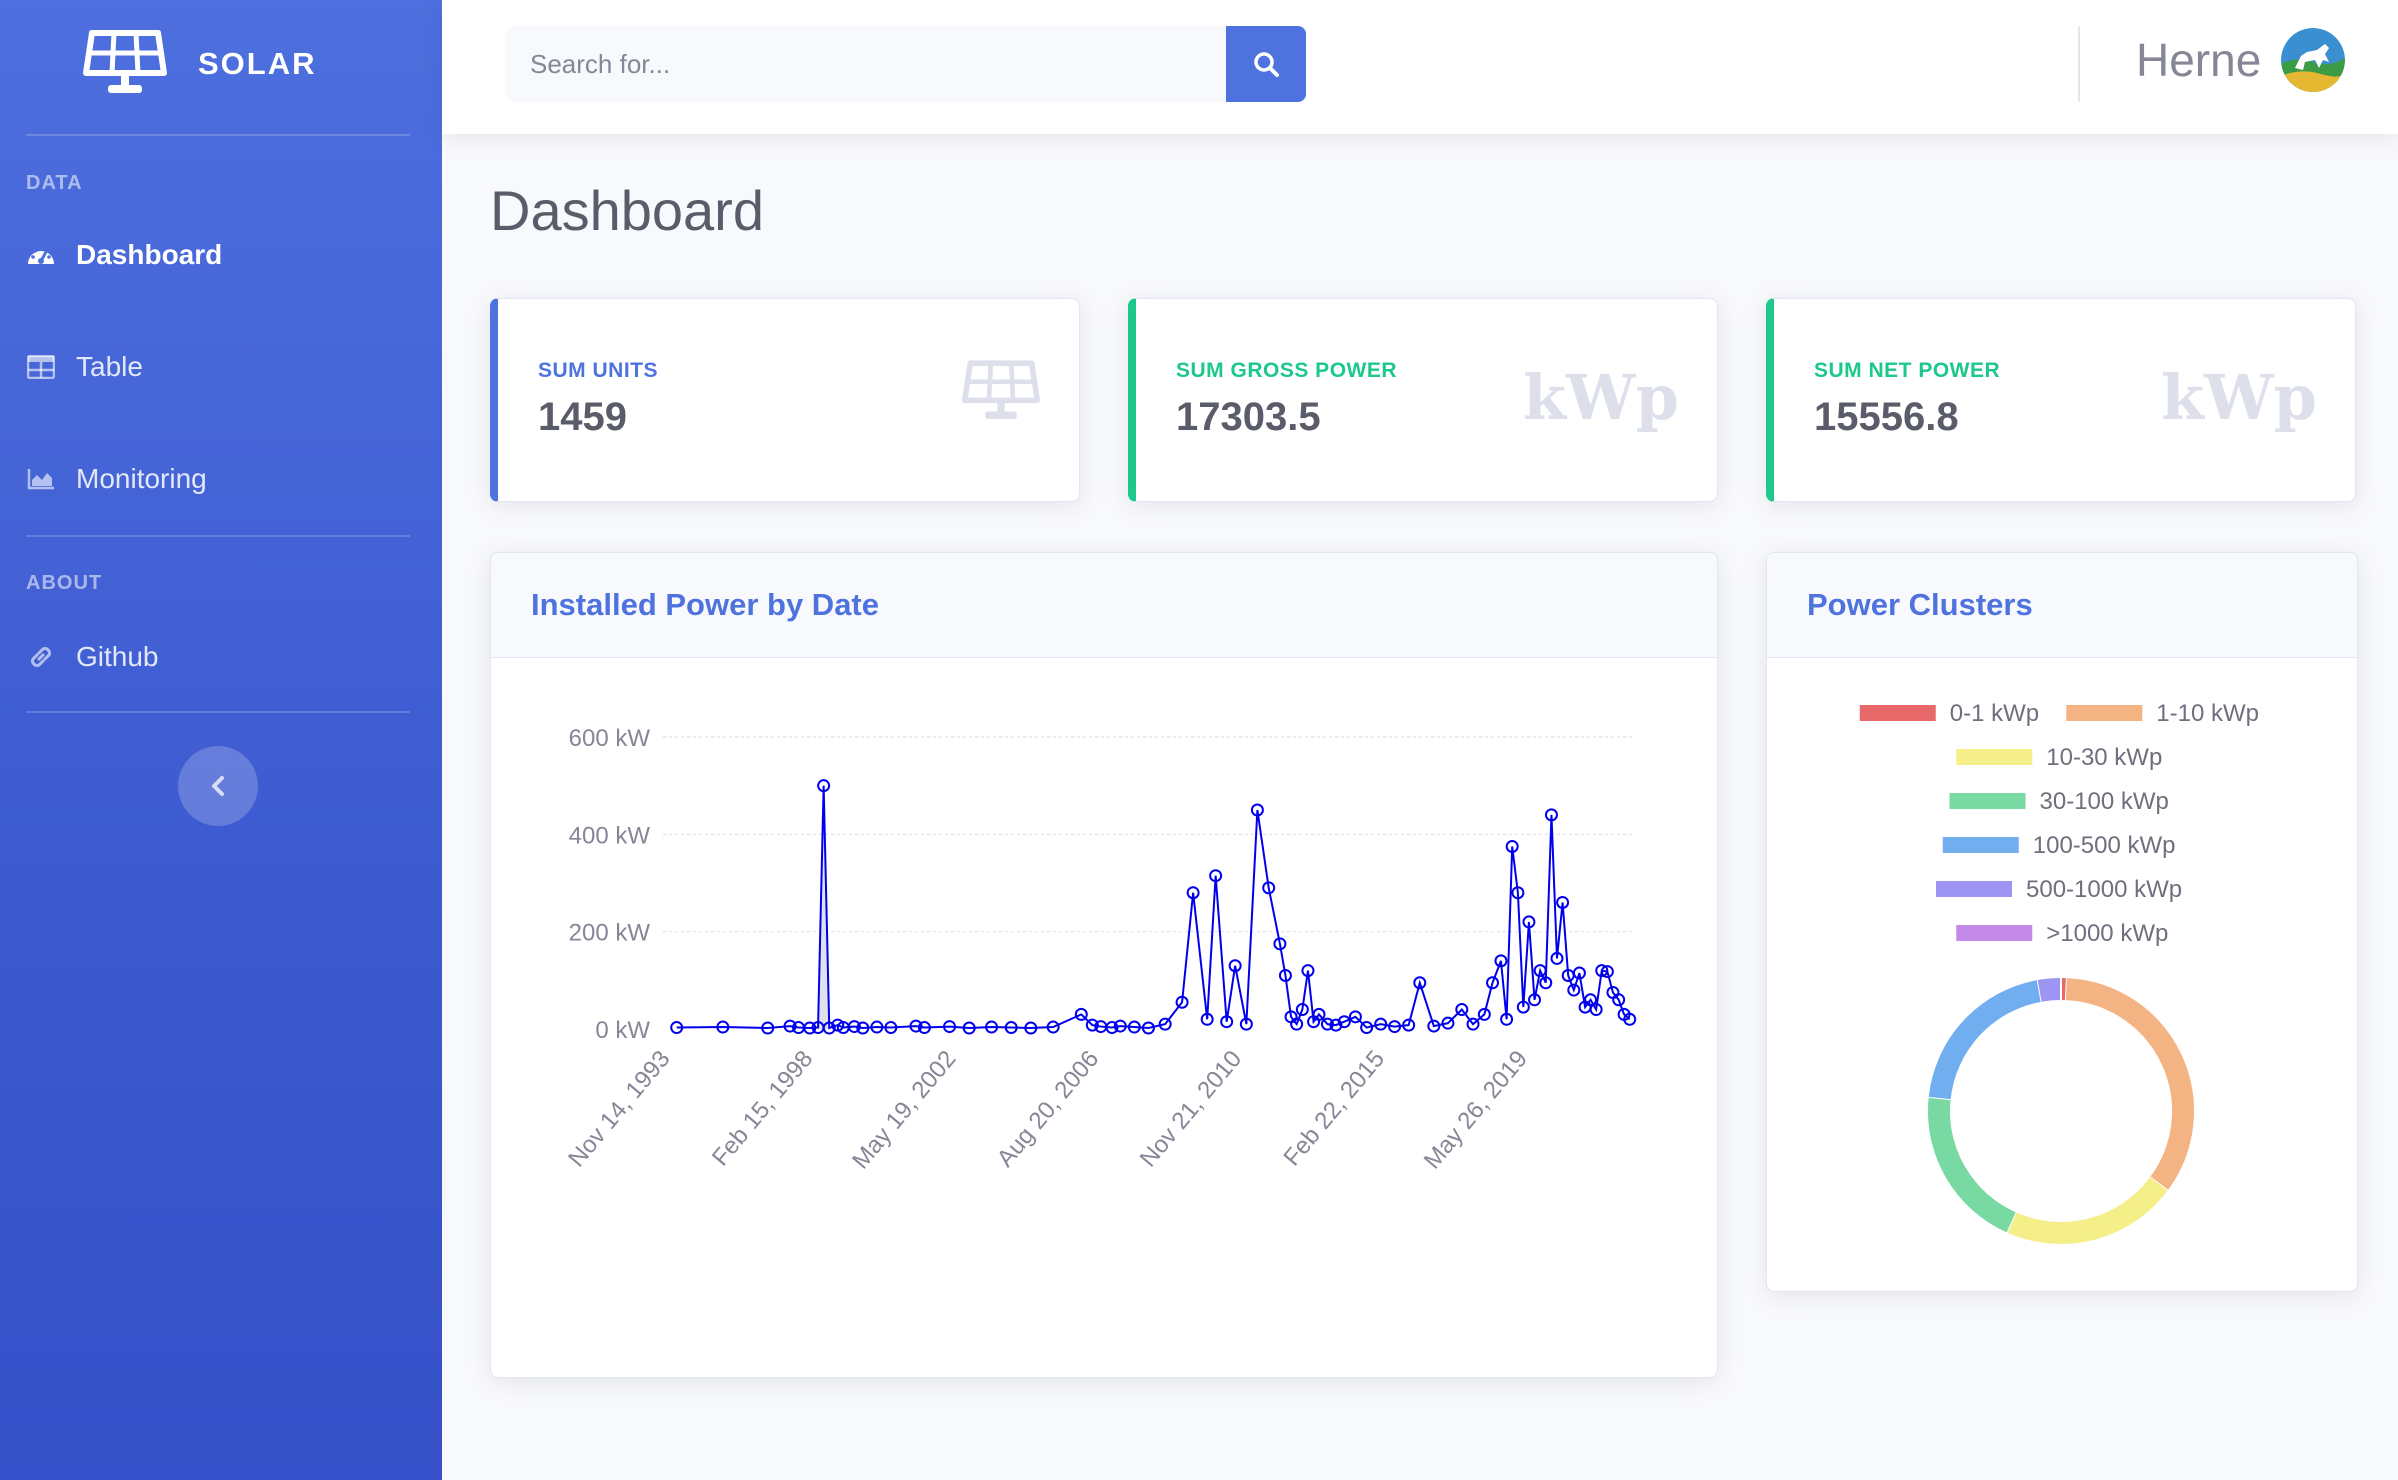  What do you see at coordinates (2159, 1184) in the screenshot?
I see `slice-separator` at bounding box center [2159, 1184].